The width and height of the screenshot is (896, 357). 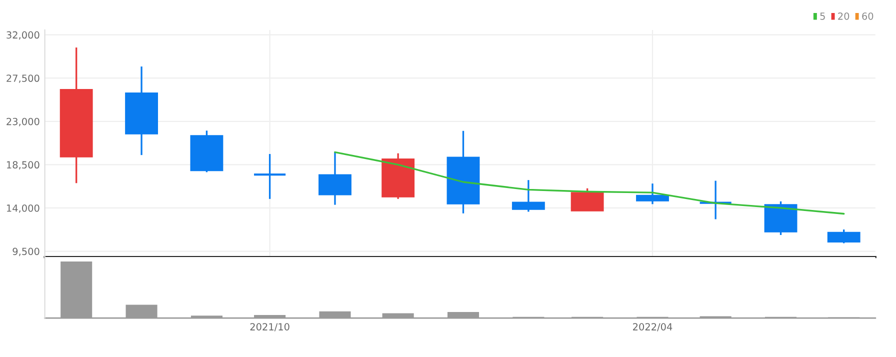 What do you see at coordinates (23, 165) in the screenshot?
I see `y-tick-label: 18,500` at bounding box center [23, 165].